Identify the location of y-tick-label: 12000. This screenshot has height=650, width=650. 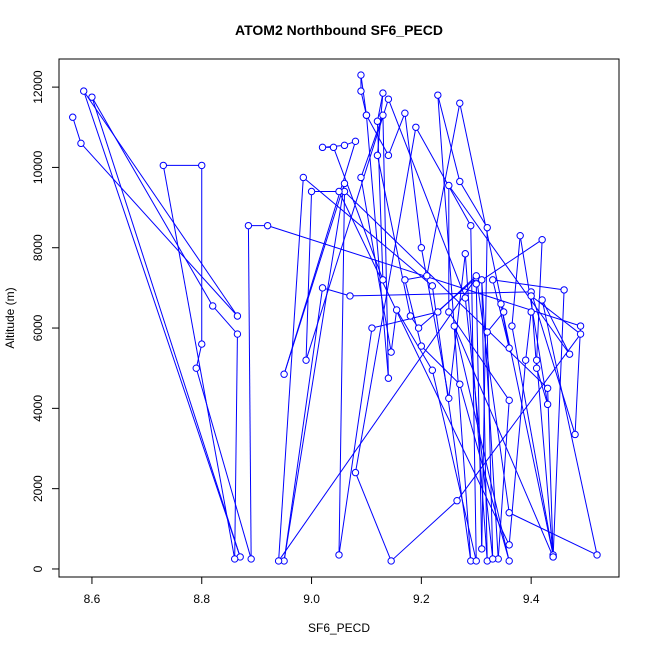
(38, 87).